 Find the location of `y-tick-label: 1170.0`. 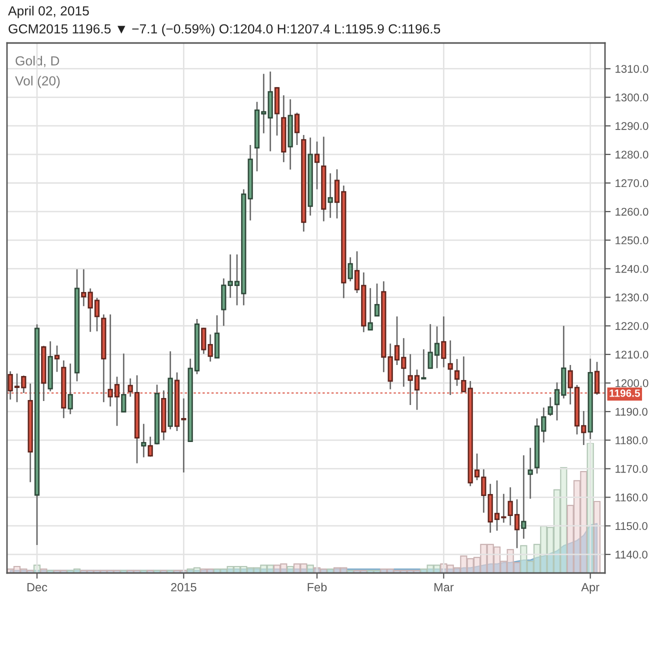

y-tick-label: 1170.0 is located at coordinates (632, 468).